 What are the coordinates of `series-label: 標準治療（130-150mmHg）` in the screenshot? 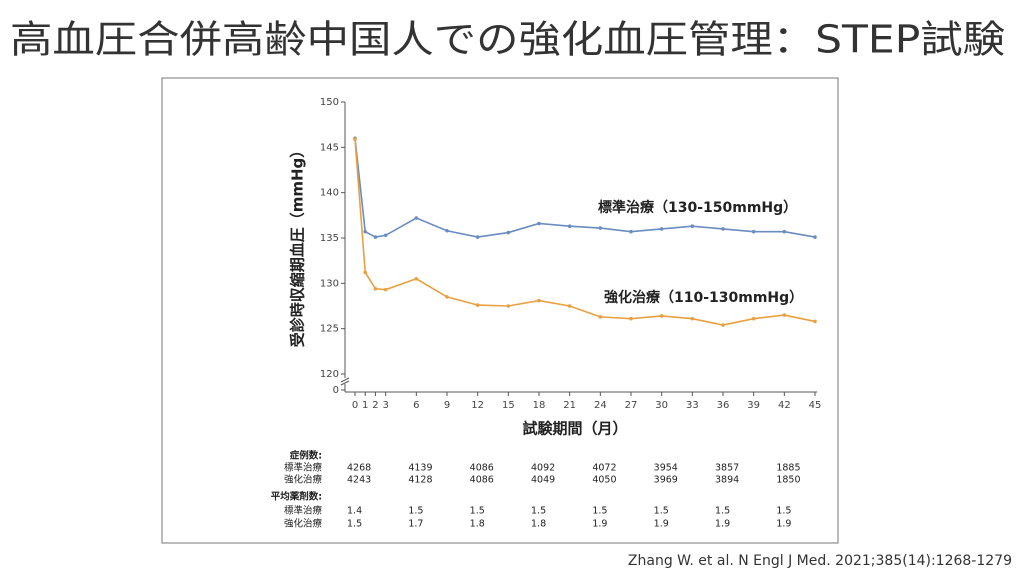 It's located at (697, 207).